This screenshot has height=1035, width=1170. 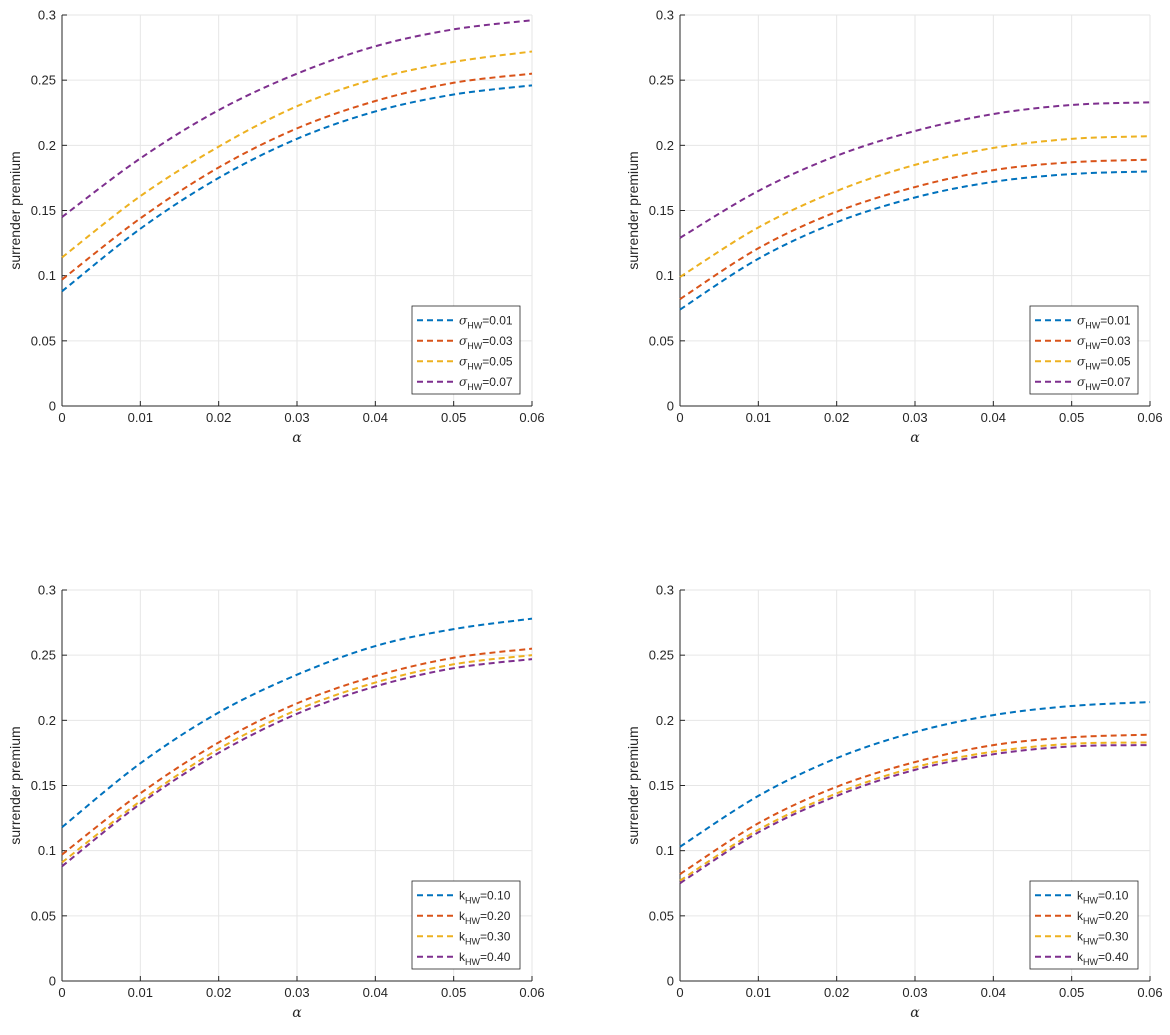 What do you see at coordinates (1103, 896) in the screenshot?
I see `legend-label: kHW=0.10` at bounding box center [1103, 896].